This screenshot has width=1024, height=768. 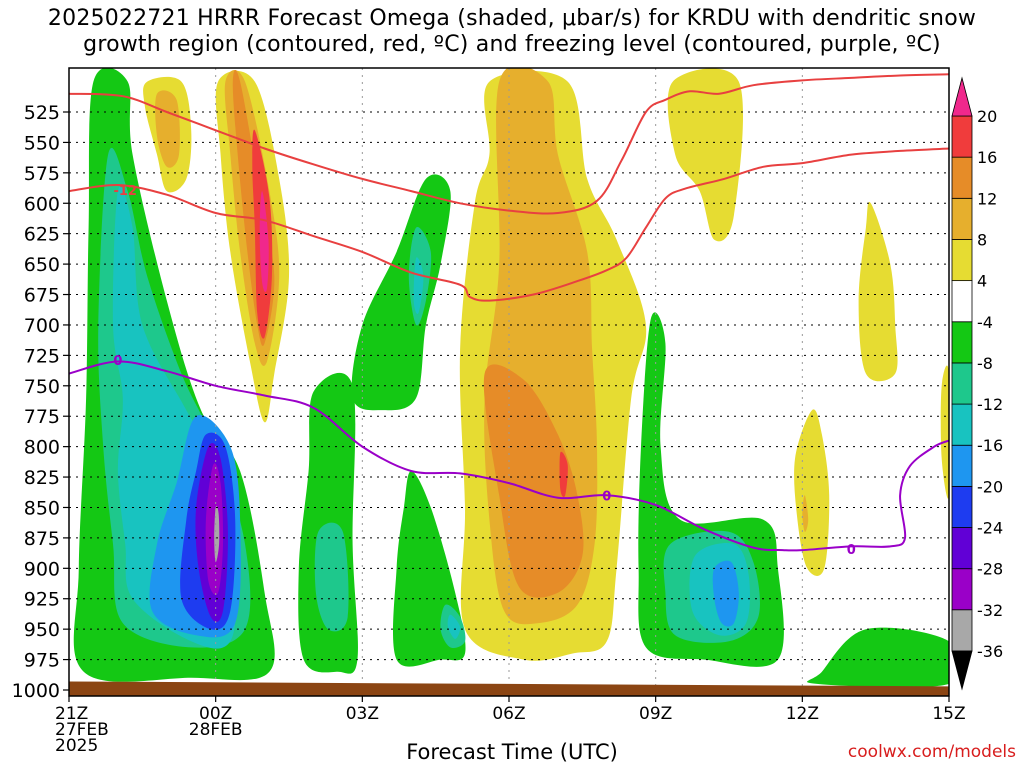 What do you see at coordinates (990, 610) in the screenshot?
I see `colorbar-label: -32` at bounding box center [990, 610].